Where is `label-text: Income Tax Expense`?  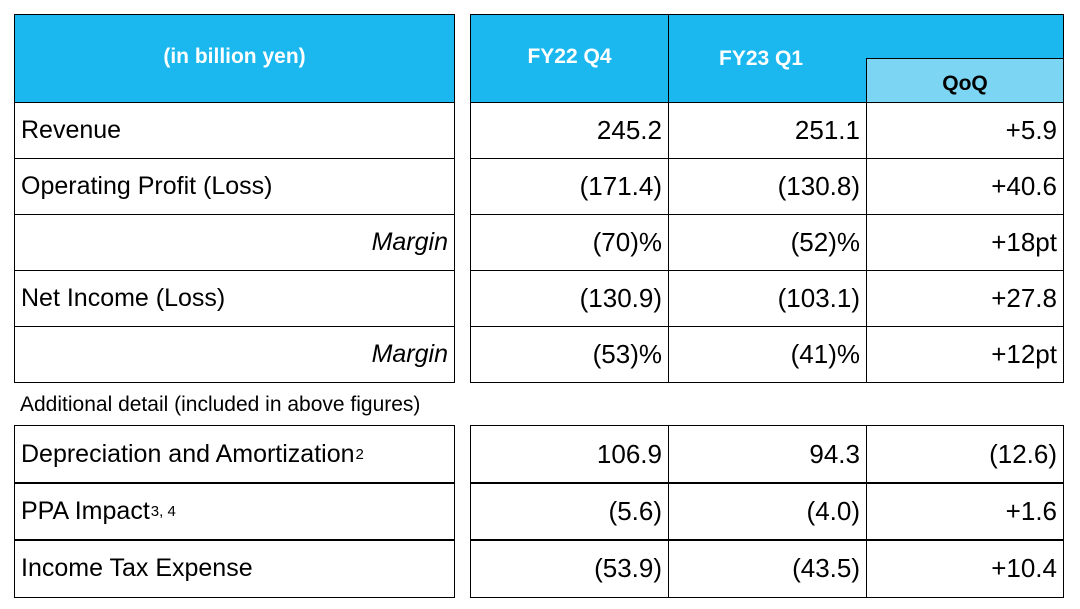 label-text: Income Tax Expense is located at coordinates (137, 567).